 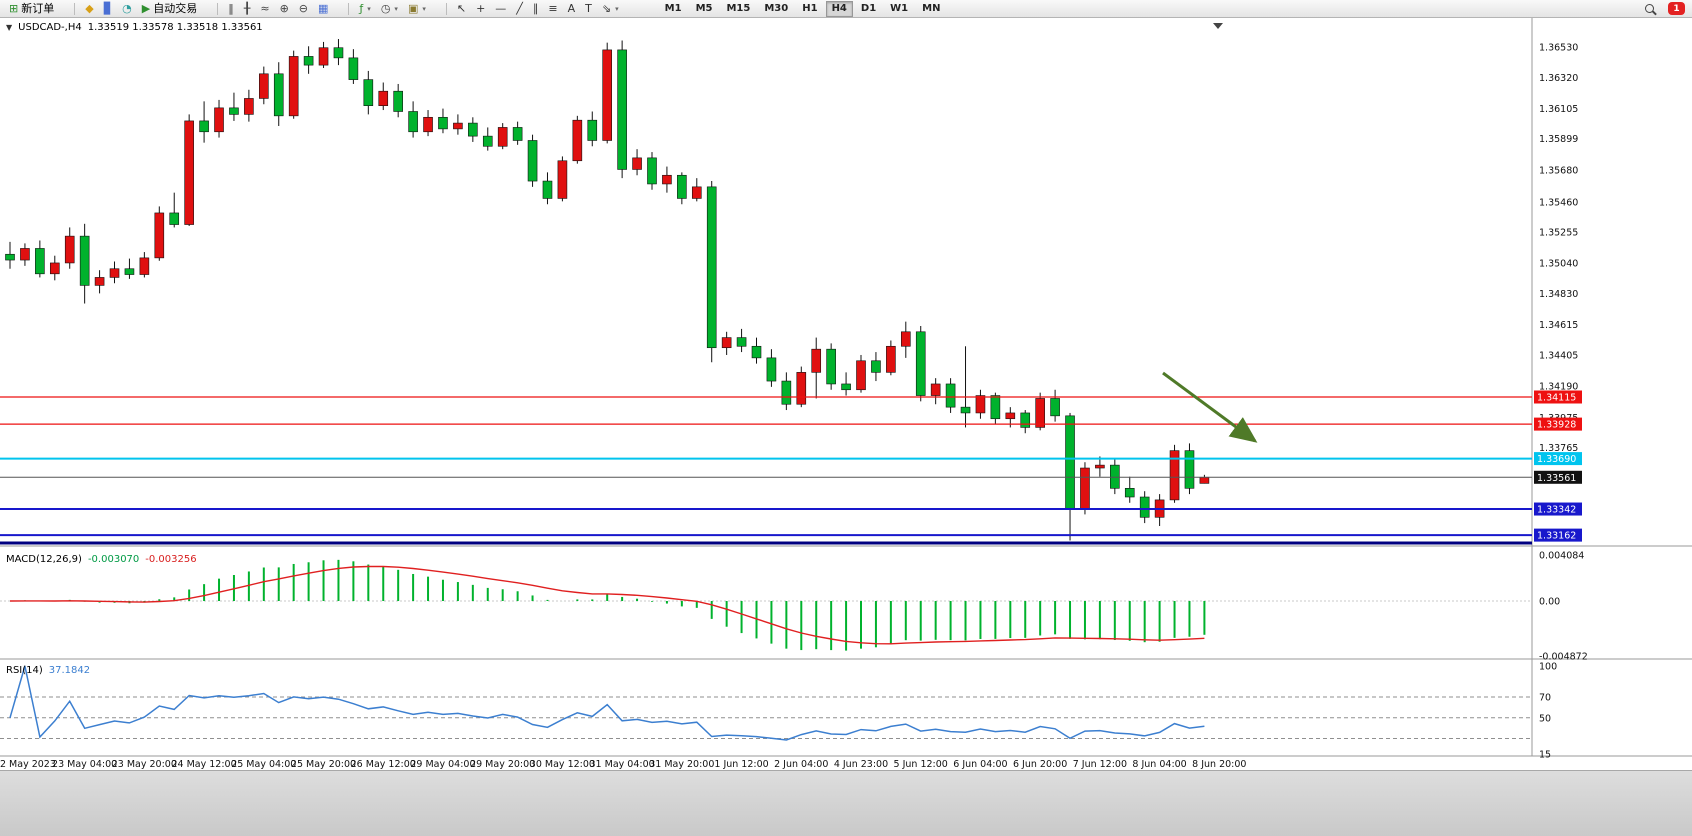 What do you see at coordinates (536, 9) in the screenshot?
I see `channel-button: ∥` at bounding box center [536, 9].